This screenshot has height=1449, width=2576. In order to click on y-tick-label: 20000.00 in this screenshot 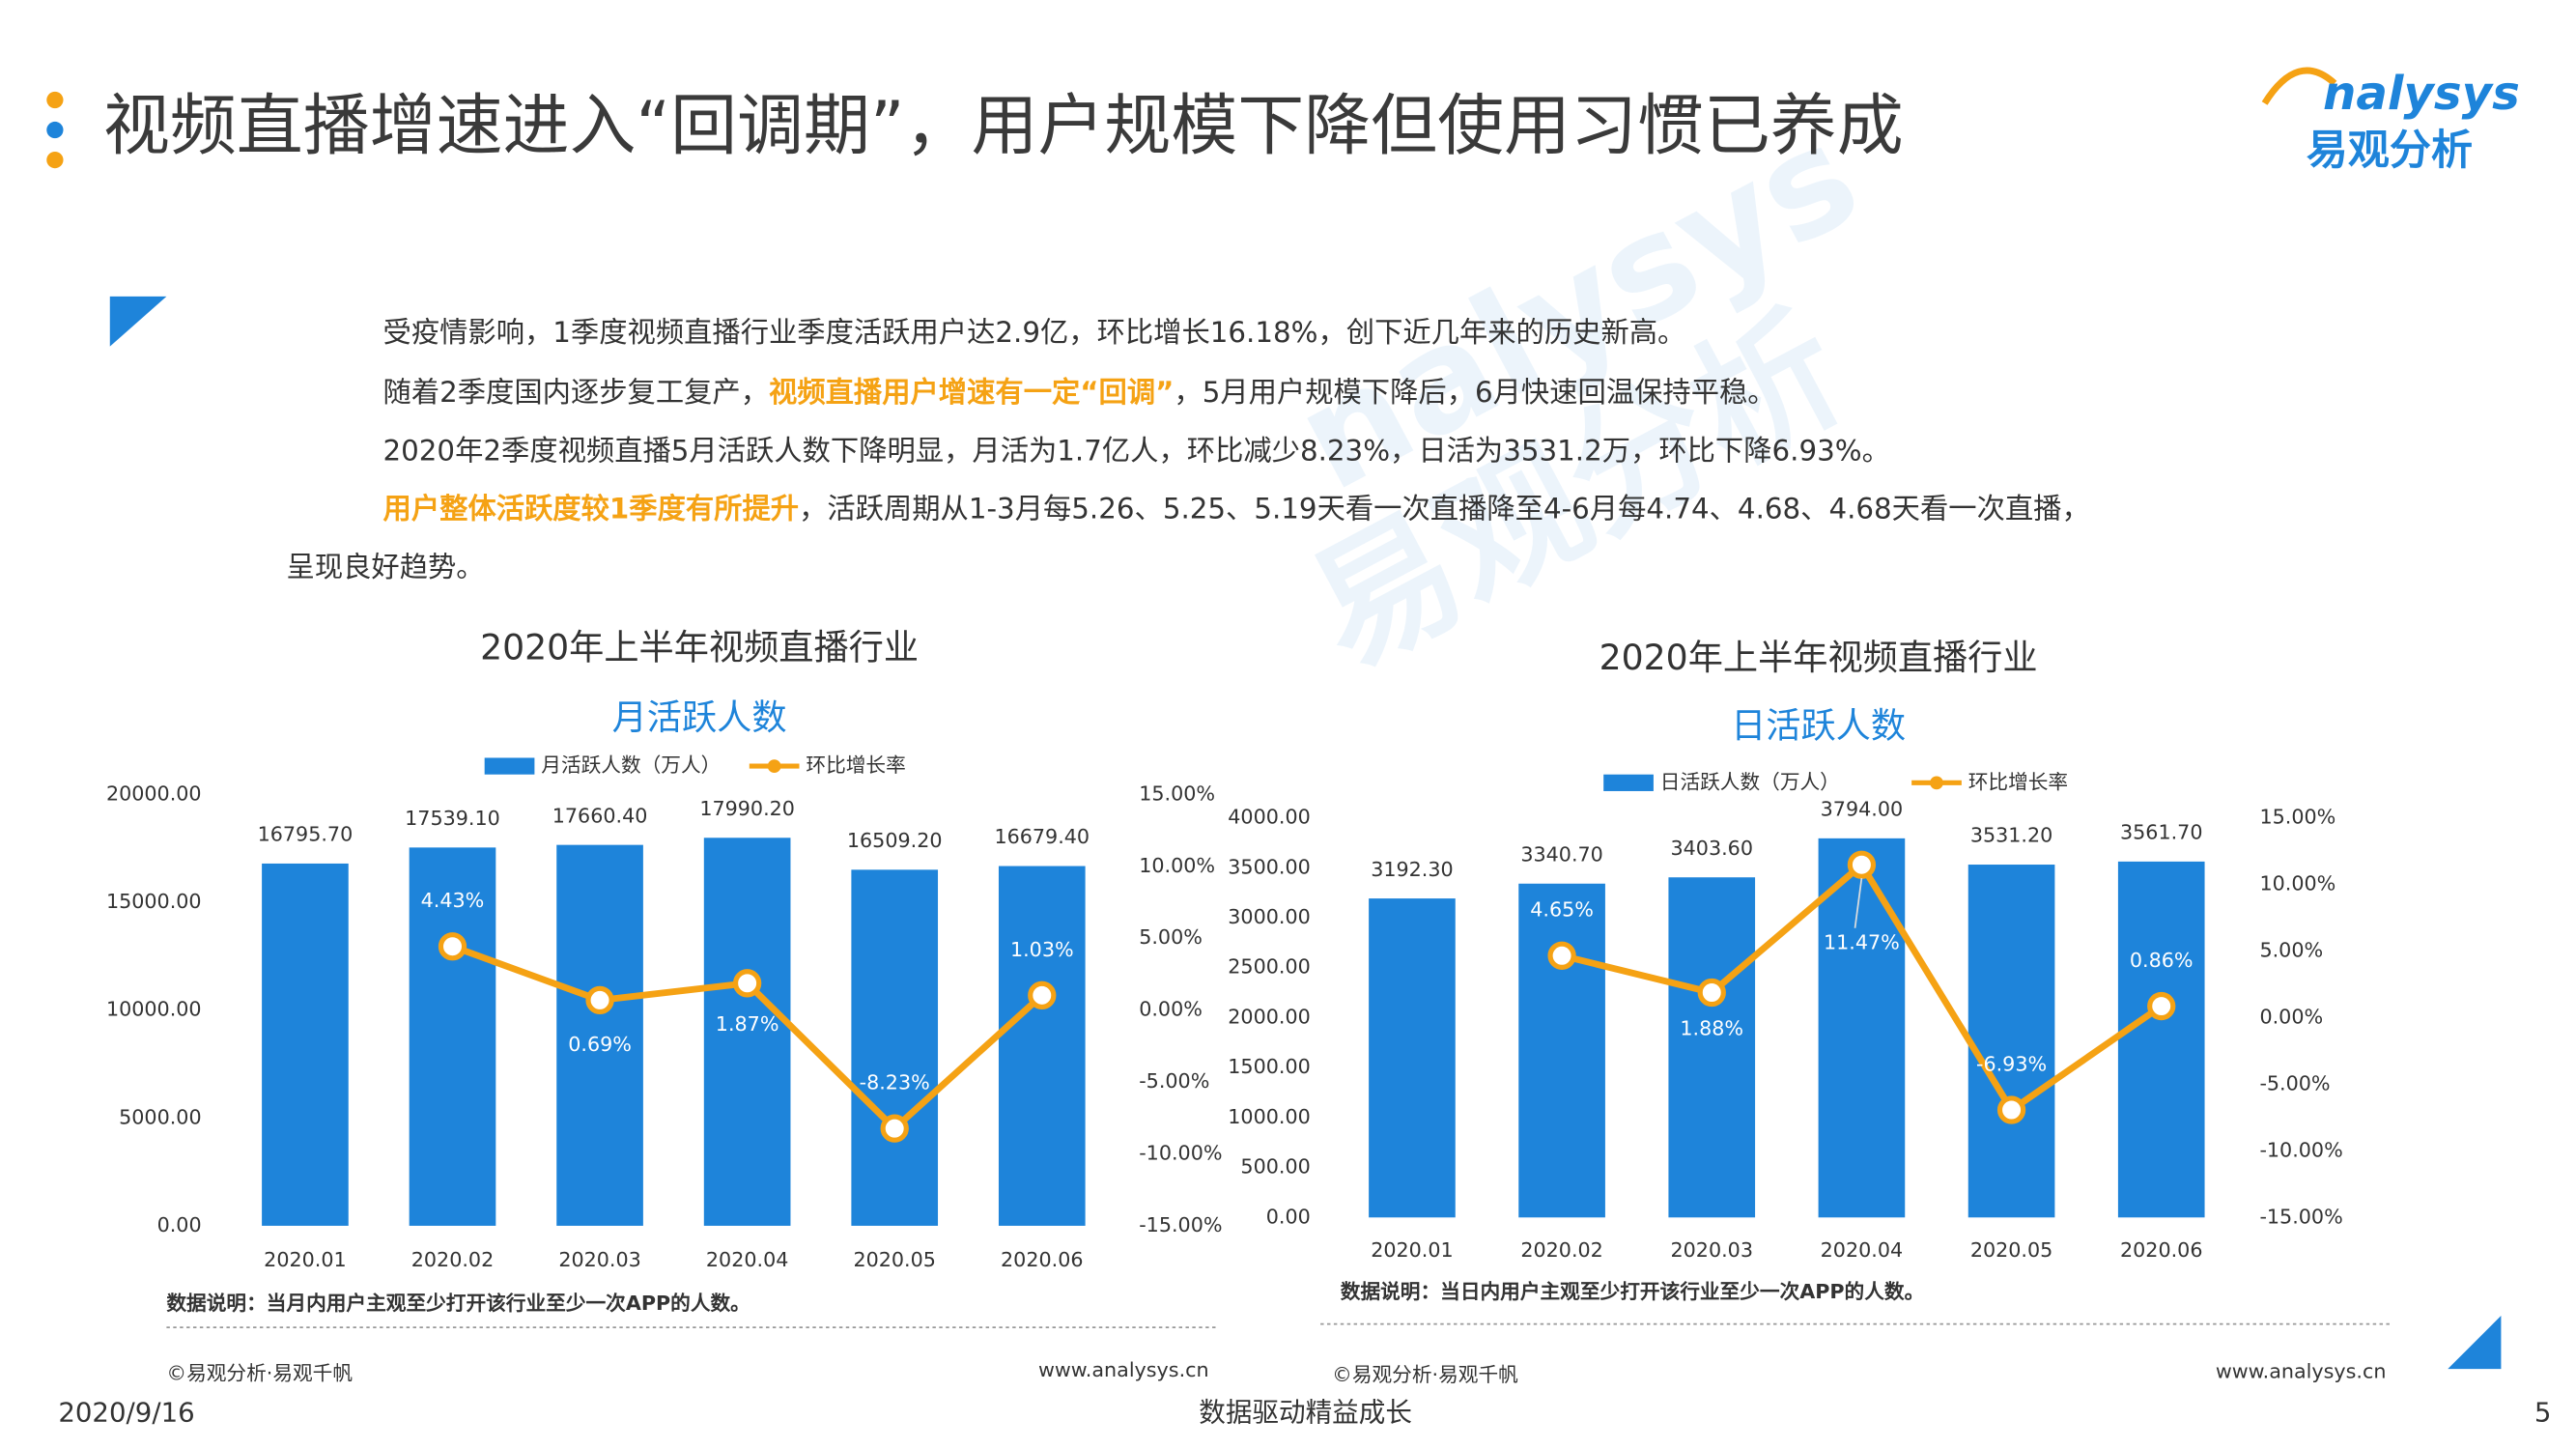, I will do `click(154, 793)`.